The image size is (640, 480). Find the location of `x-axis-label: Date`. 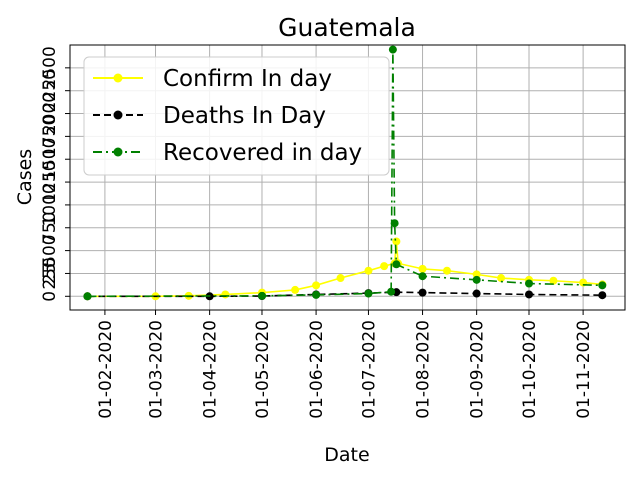

x-axis-label: Date is located at coordinates (346, 455).